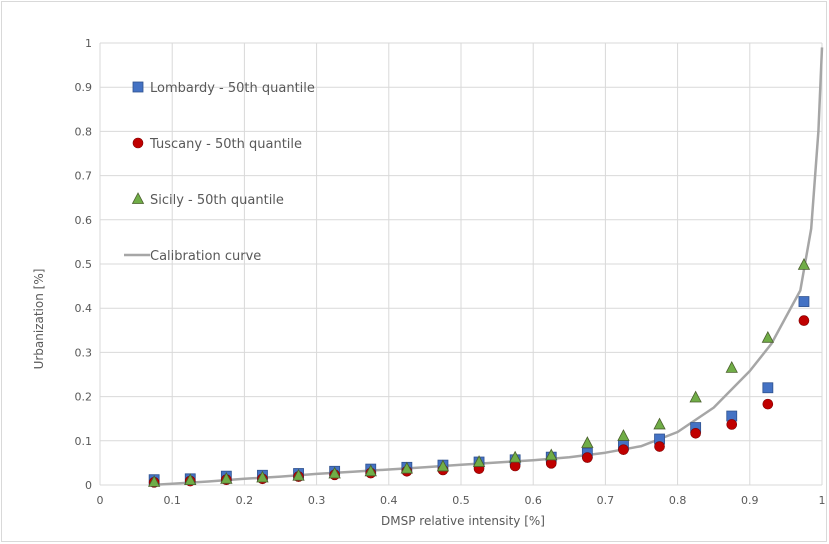 This screenshot has height=544, width=829. I want to click on x-axis-title: DMSP relative intensity [%], so click(463, 521).